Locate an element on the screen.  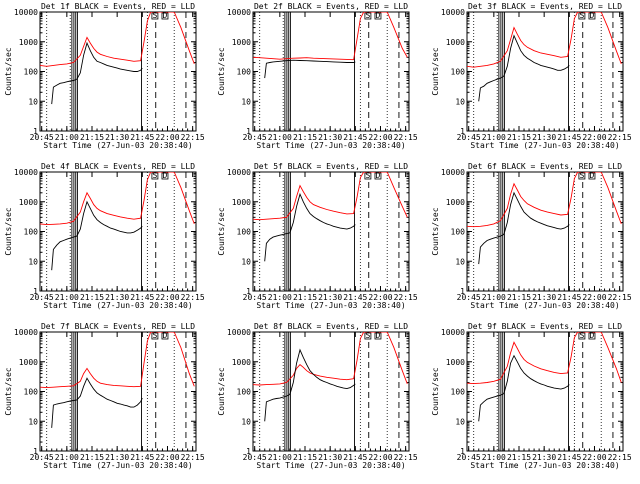
panel-title: Det 8f BLACK = Events, RED = LLD is located at coordinates (331, 326).